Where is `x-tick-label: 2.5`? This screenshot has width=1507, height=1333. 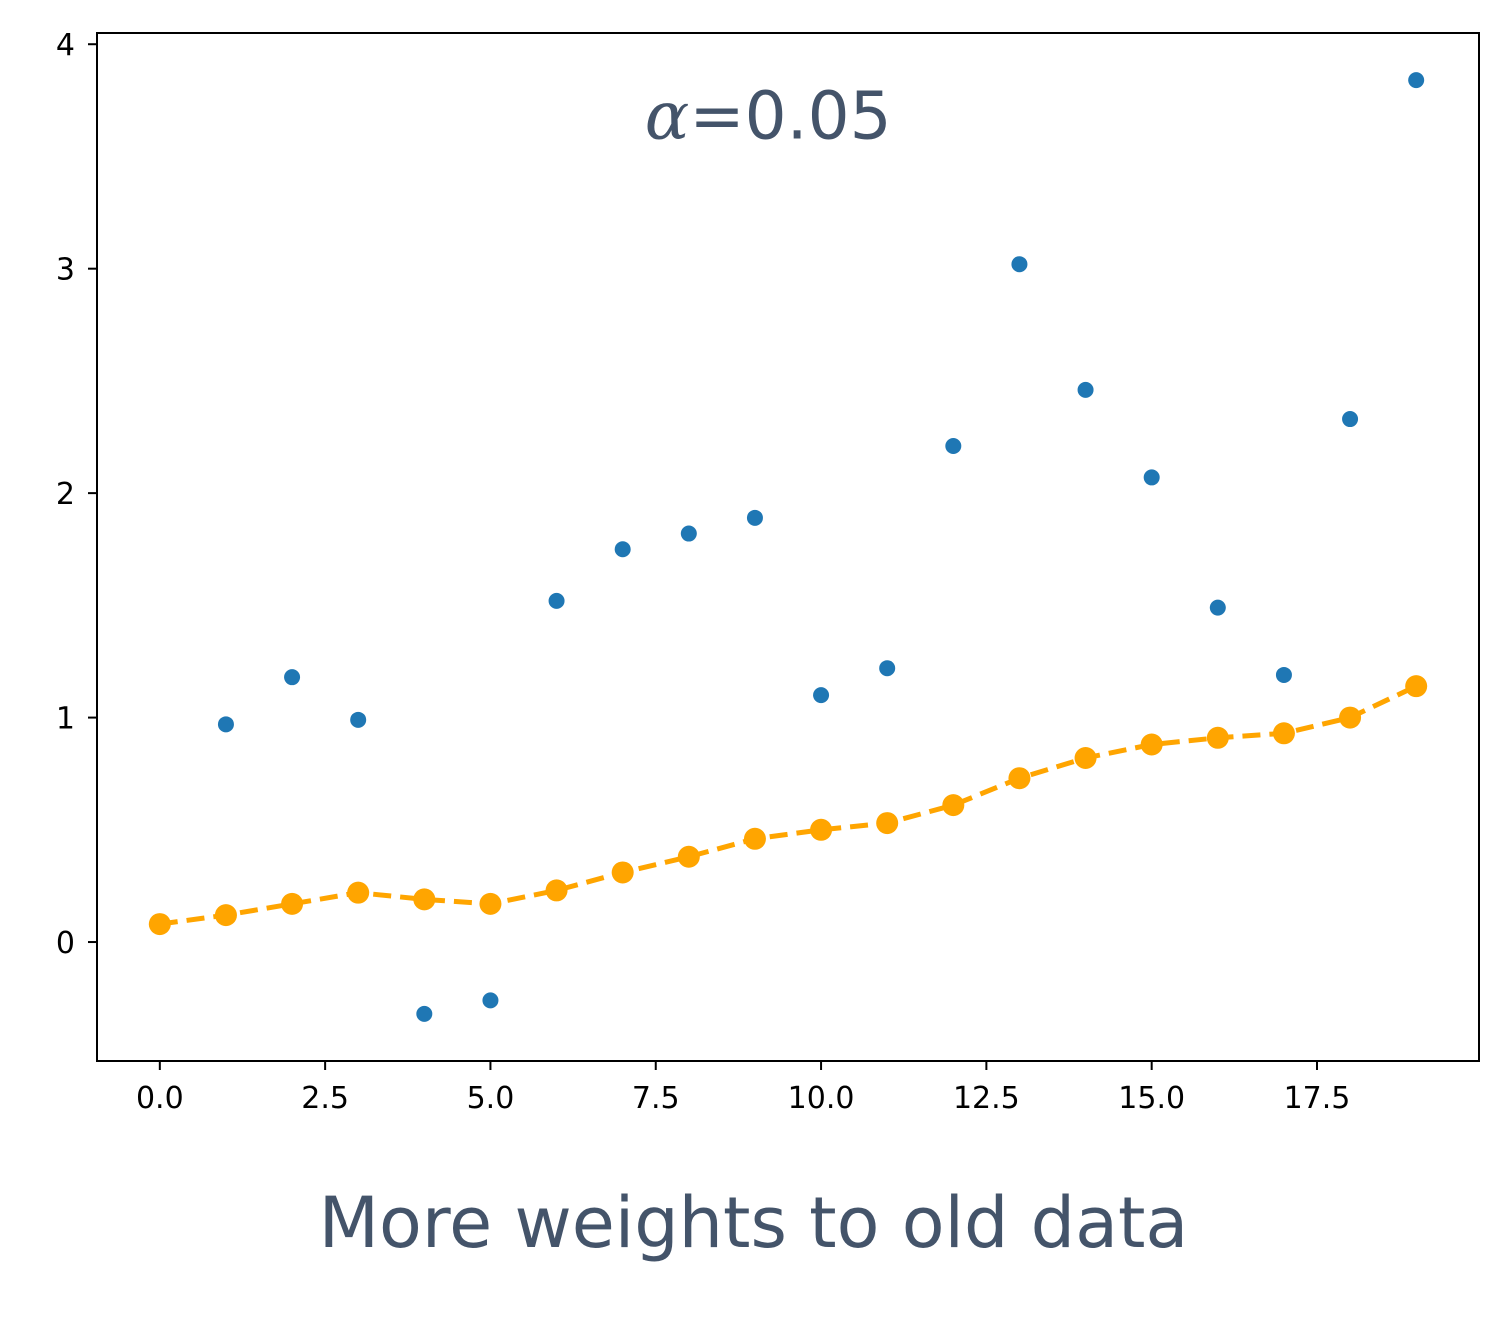 x-tick-label: 2.5 is located at coordinates (325, 1098).